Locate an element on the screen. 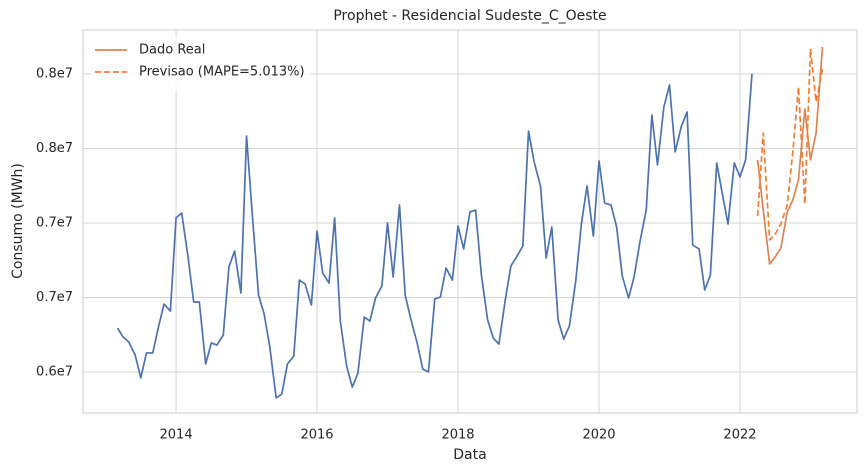 This screenshot has width=867, height=473. legend-label: Previsao (MAPE=5.013%) is located at coordinates (222, 72).